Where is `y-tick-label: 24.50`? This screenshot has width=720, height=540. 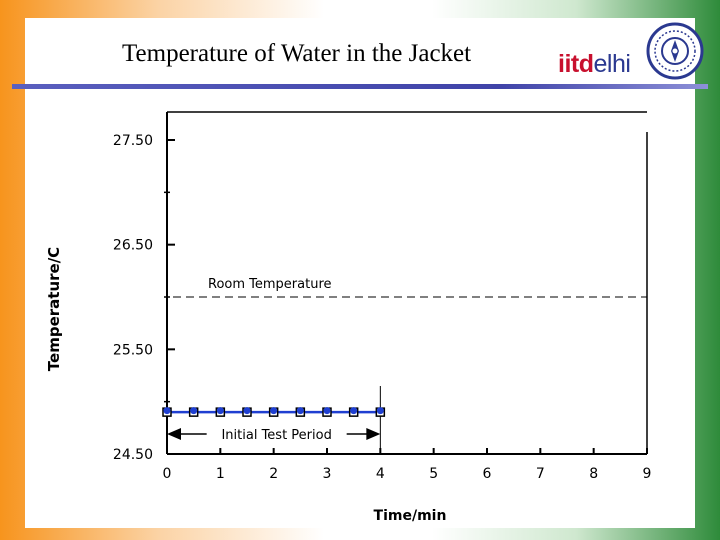 y-tick-label: 24.50 is located at coordinates (133, 455).